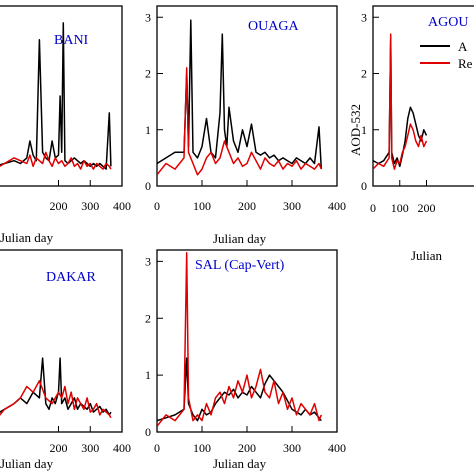 Image resolution: width=474 pixels, height=474 pixels. What do you see at coordinates (355, 130) in the screenshot?
I see `ylabel-agou: AOD-532` at bounding box center [355, 130].